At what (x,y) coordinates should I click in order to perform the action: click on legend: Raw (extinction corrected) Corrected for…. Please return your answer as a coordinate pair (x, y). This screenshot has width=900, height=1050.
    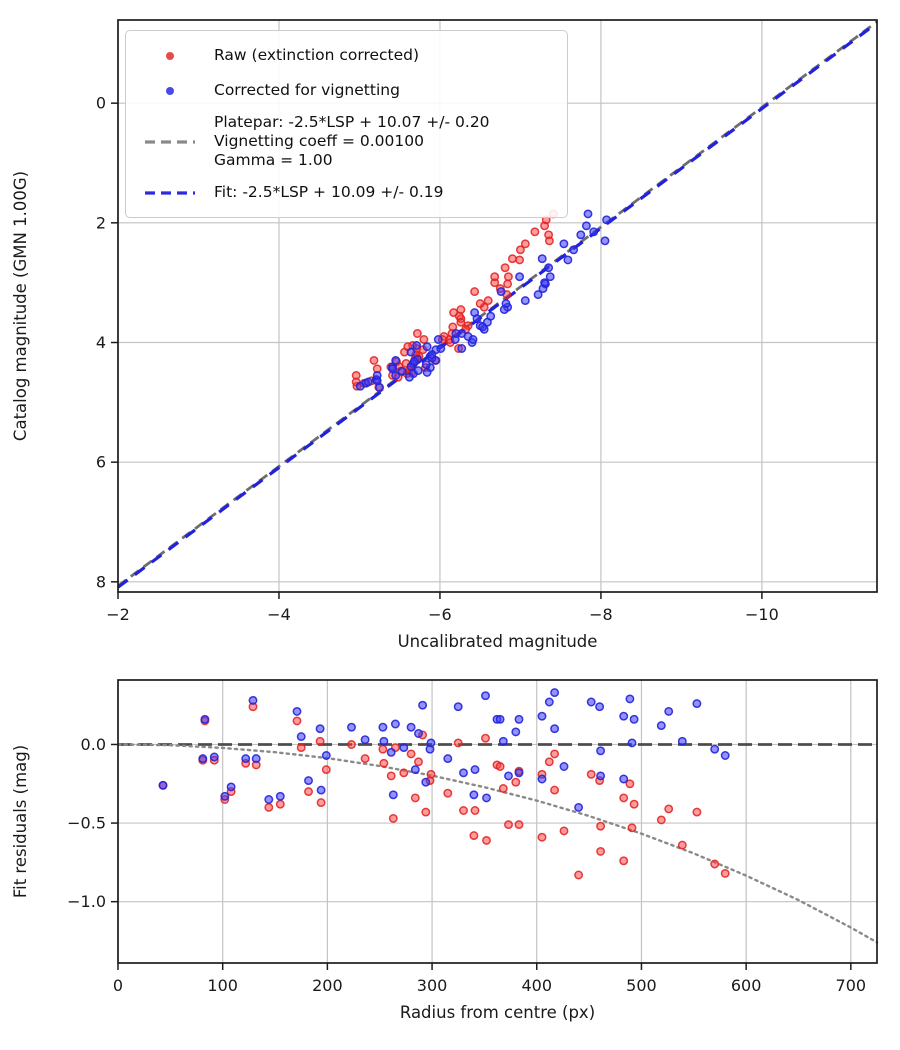
    Looking at the image, I should click on (346, 124).